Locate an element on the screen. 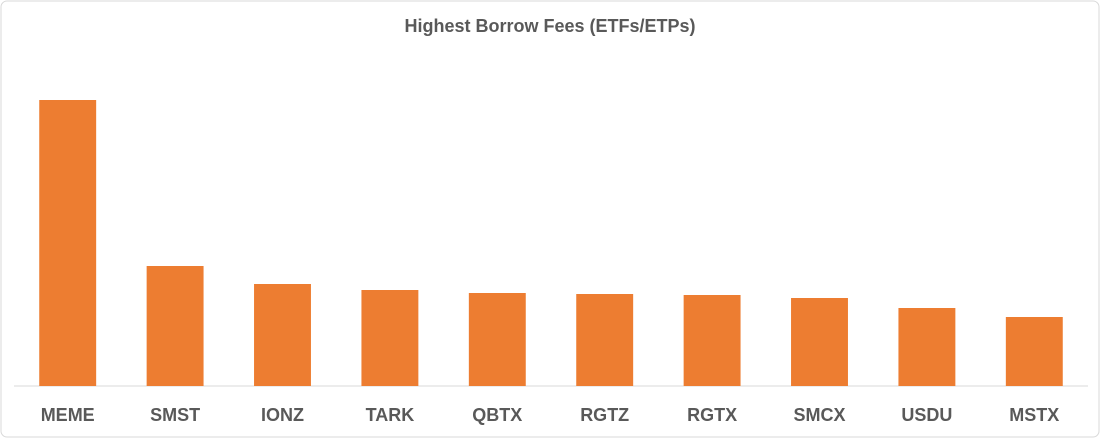 The height and width of the screenshot is (438, 1100). x-tick-label: RGTX is located at coordinates (712, 415).